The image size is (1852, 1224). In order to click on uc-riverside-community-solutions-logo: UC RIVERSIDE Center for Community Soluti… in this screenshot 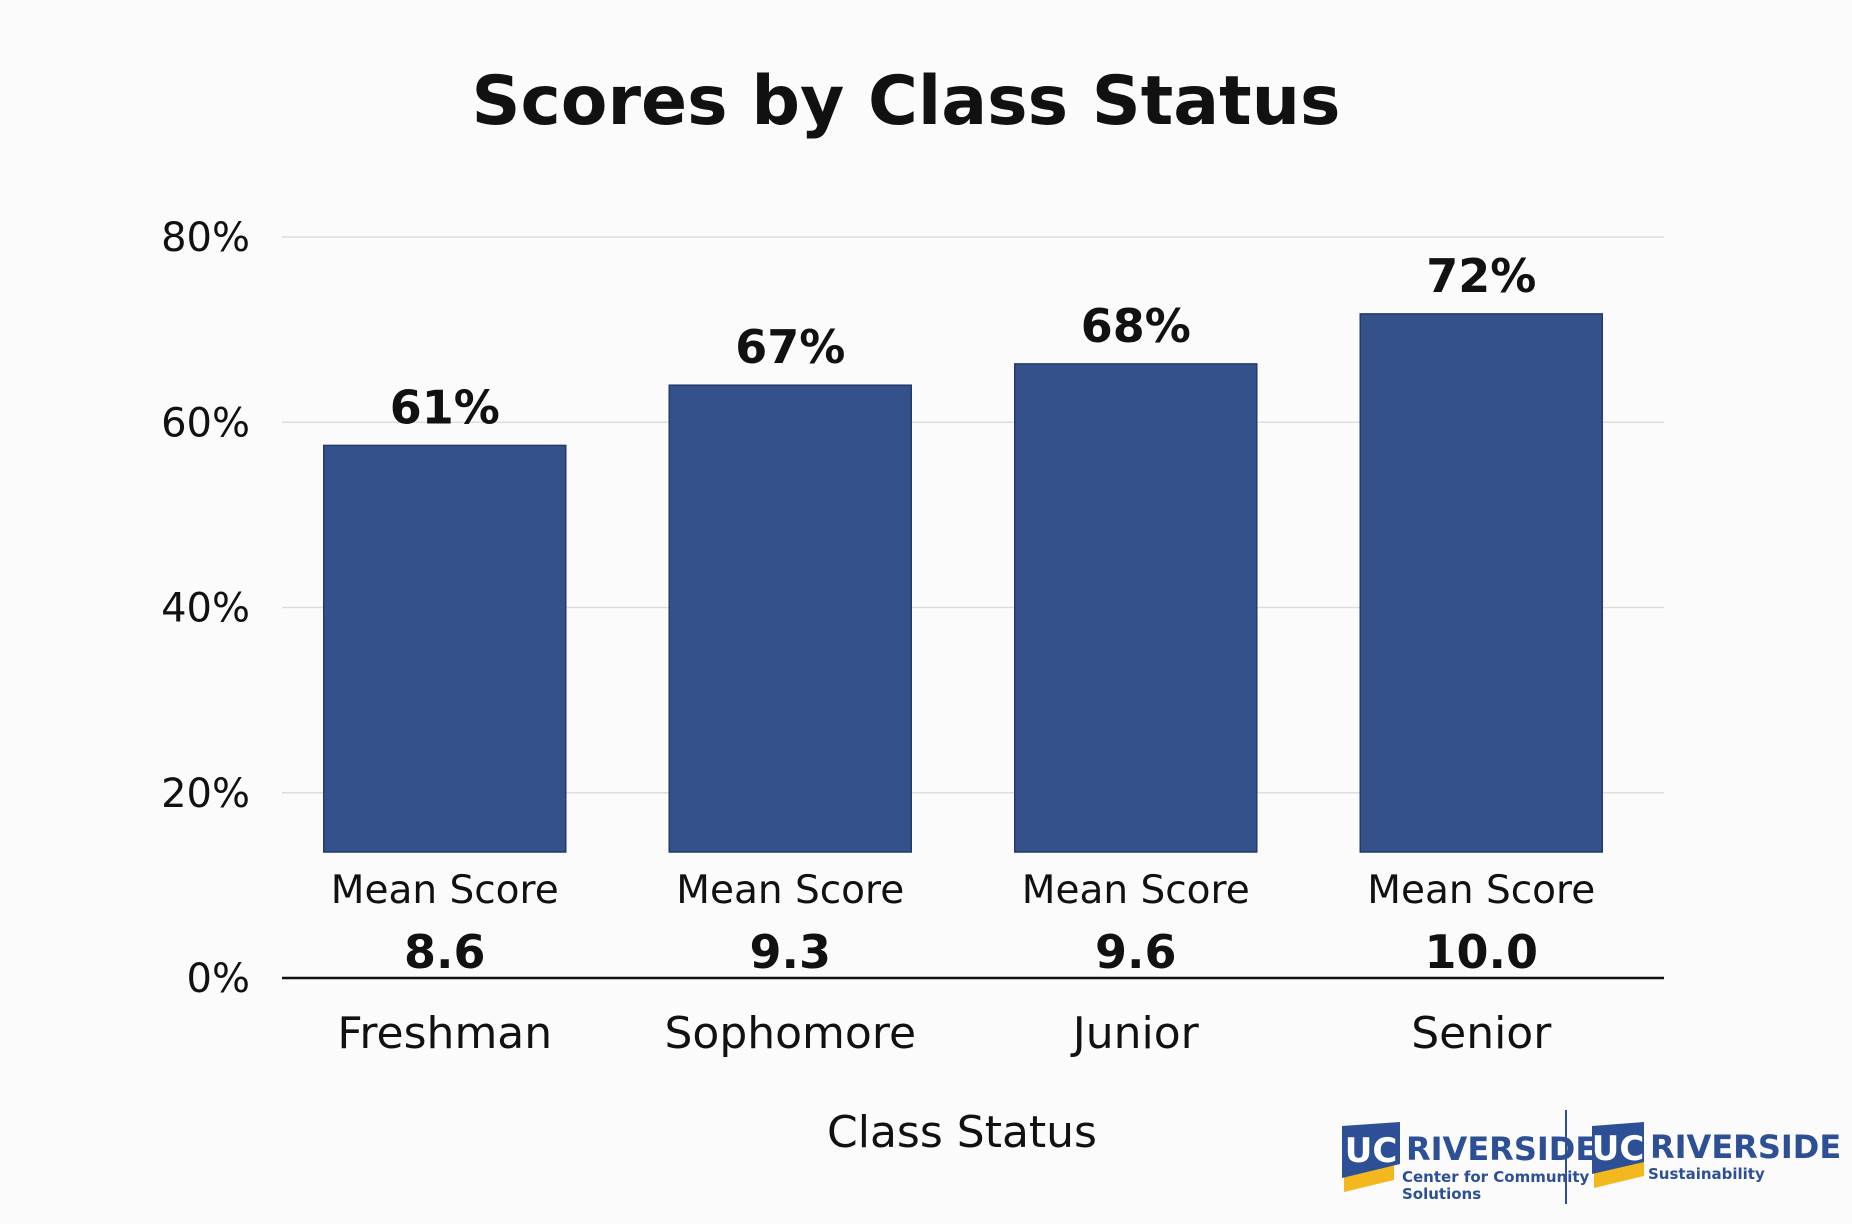, I will do `click(1469, 1162)`.